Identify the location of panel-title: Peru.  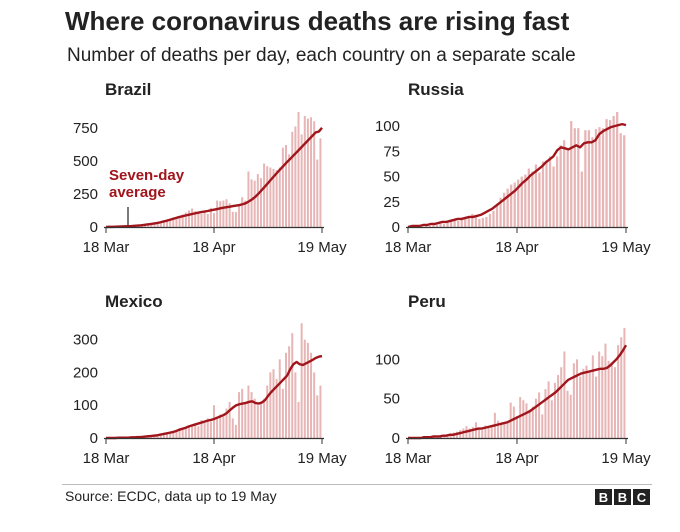
(427, 301).